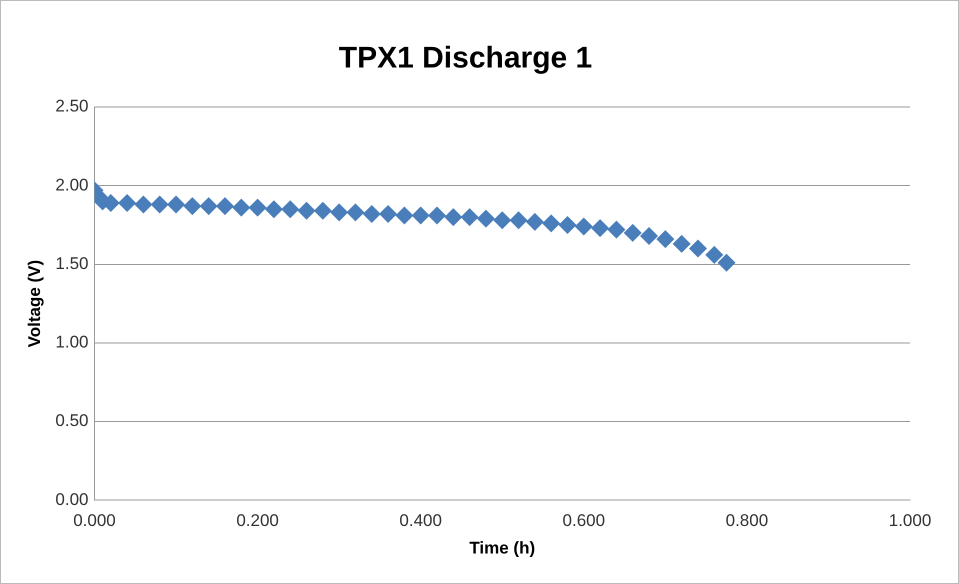 This screenshot has height=584, width=959. I want to click on y-tick-label: 1.50, so click(71, 263).